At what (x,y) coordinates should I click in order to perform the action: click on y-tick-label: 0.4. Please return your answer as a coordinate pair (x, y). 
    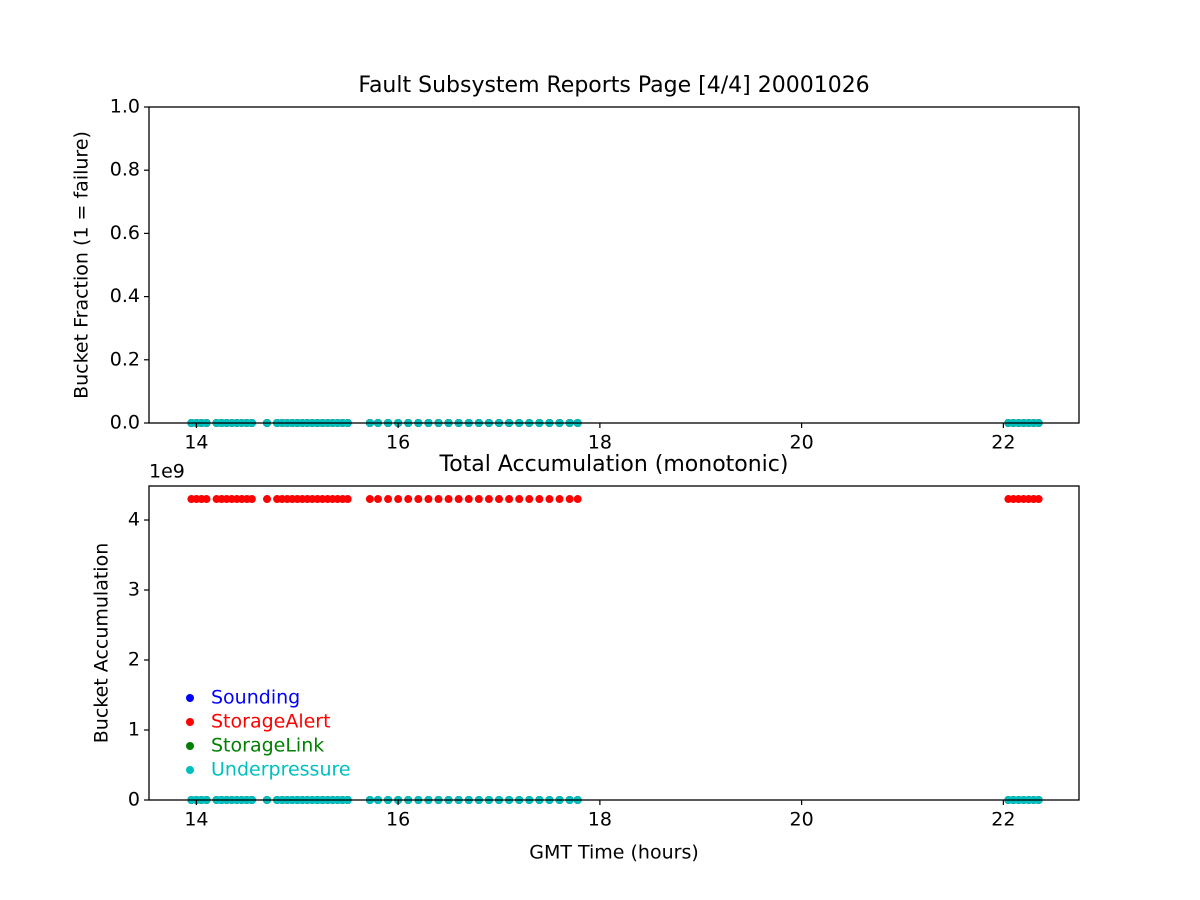
    Looking at the image, I should click on (125, 296).